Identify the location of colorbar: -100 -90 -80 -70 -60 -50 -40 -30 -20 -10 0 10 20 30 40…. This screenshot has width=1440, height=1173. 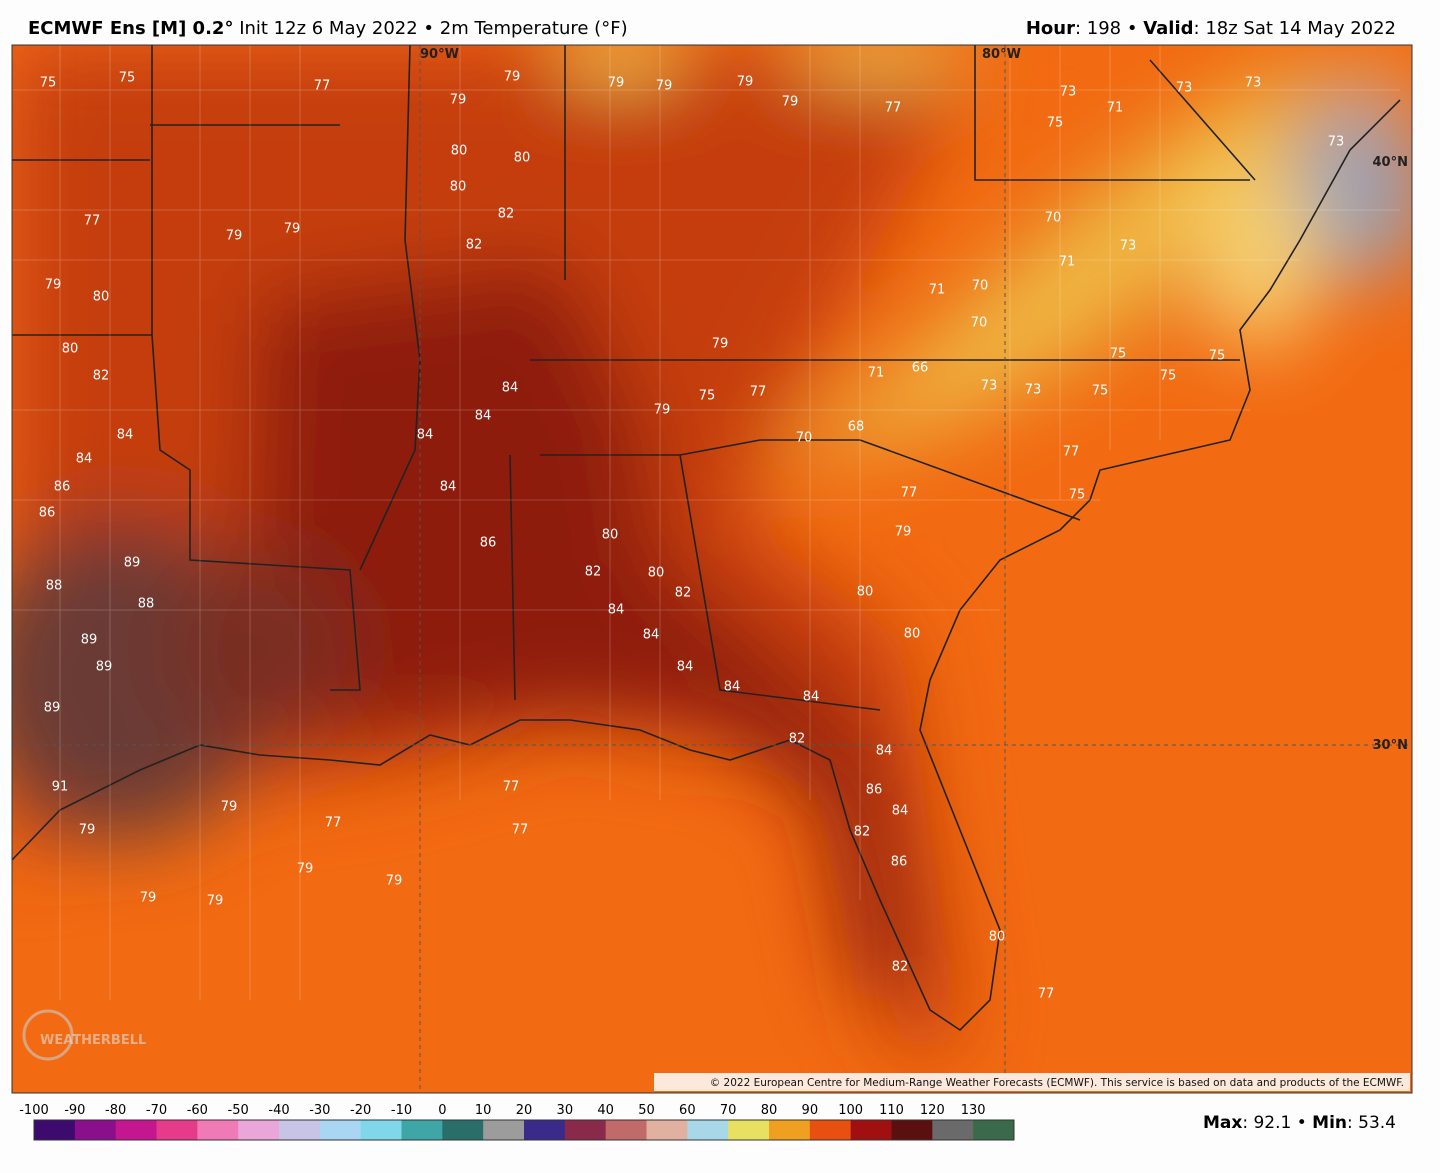
(517, 1122).